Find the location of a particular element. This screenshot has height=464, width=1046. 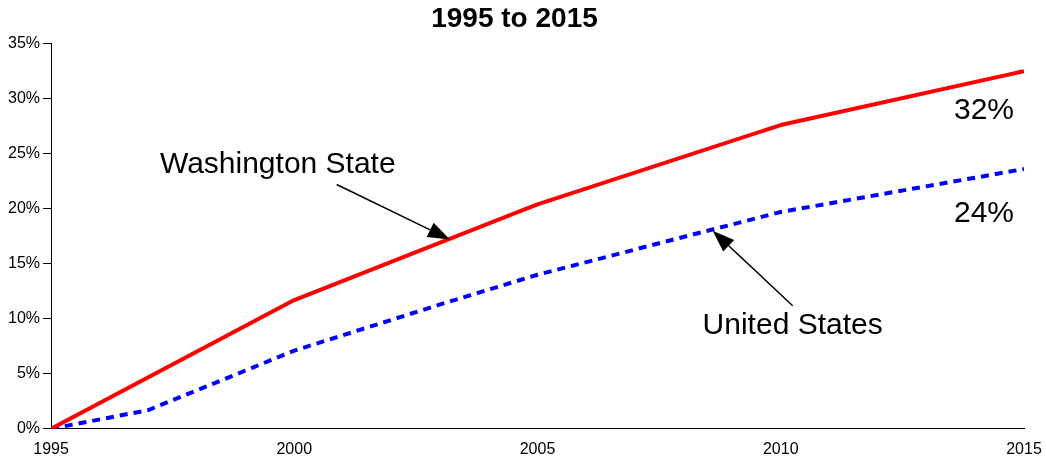

annotation: United States is located at coordinates (792, 323).